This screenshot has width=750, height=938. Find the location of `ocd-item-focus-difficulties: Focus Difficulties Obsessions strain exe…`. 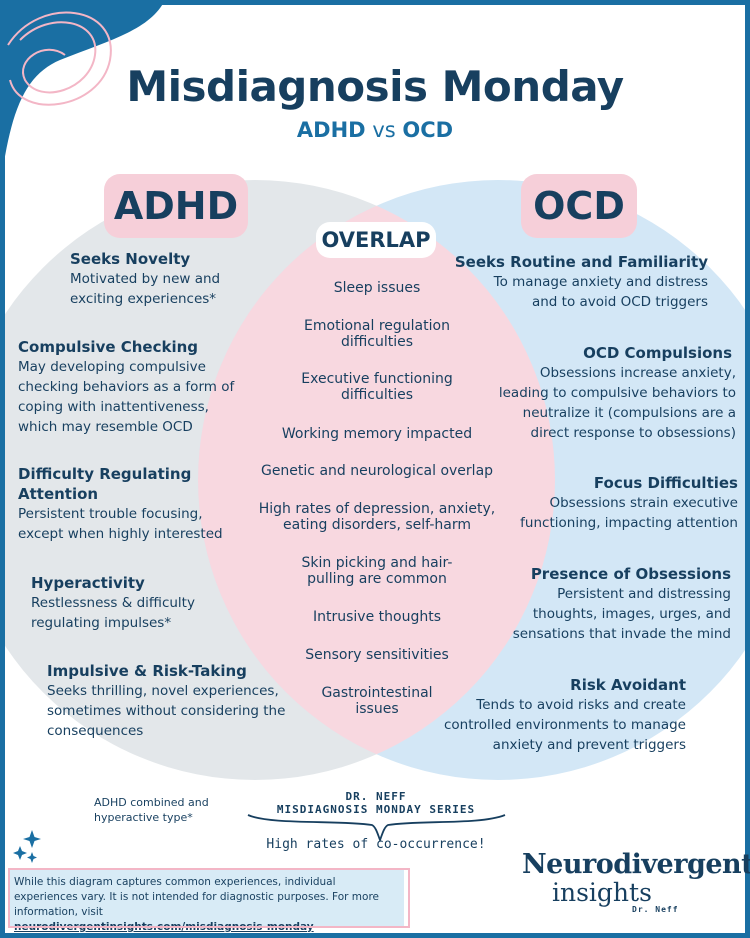

ocd-item-focus-difficulties: Focus Difficulties Obsessions strain exe… is located at coordinates (619, 503).